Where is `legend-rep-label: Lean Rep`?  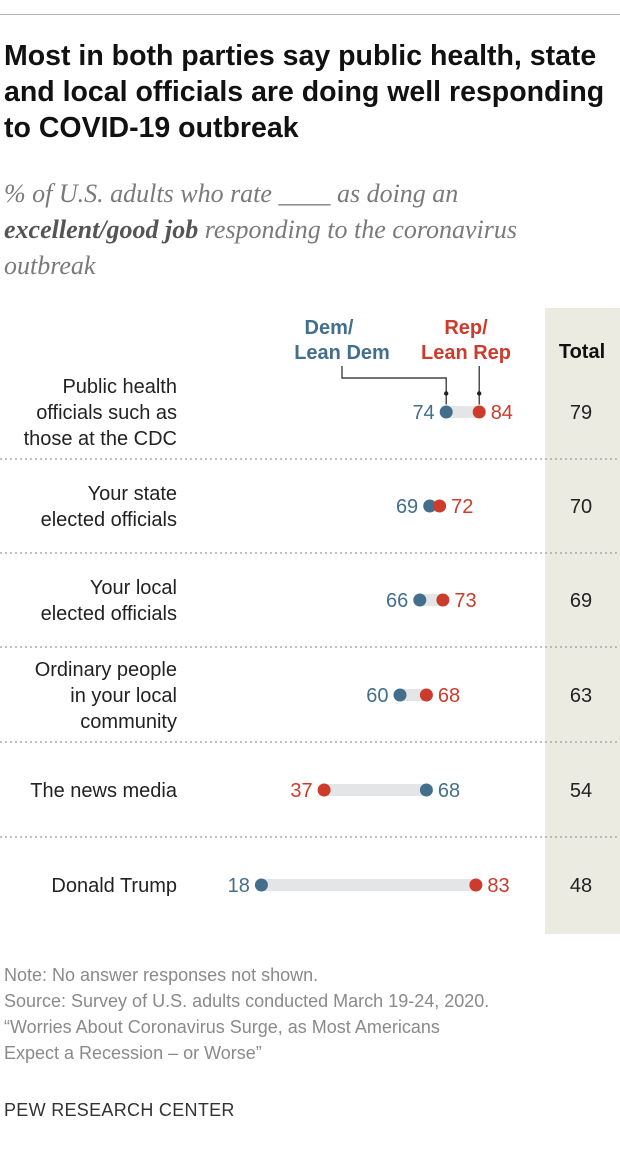
legend-rep-label: Lean Rep is located at coordinates (466, 353).